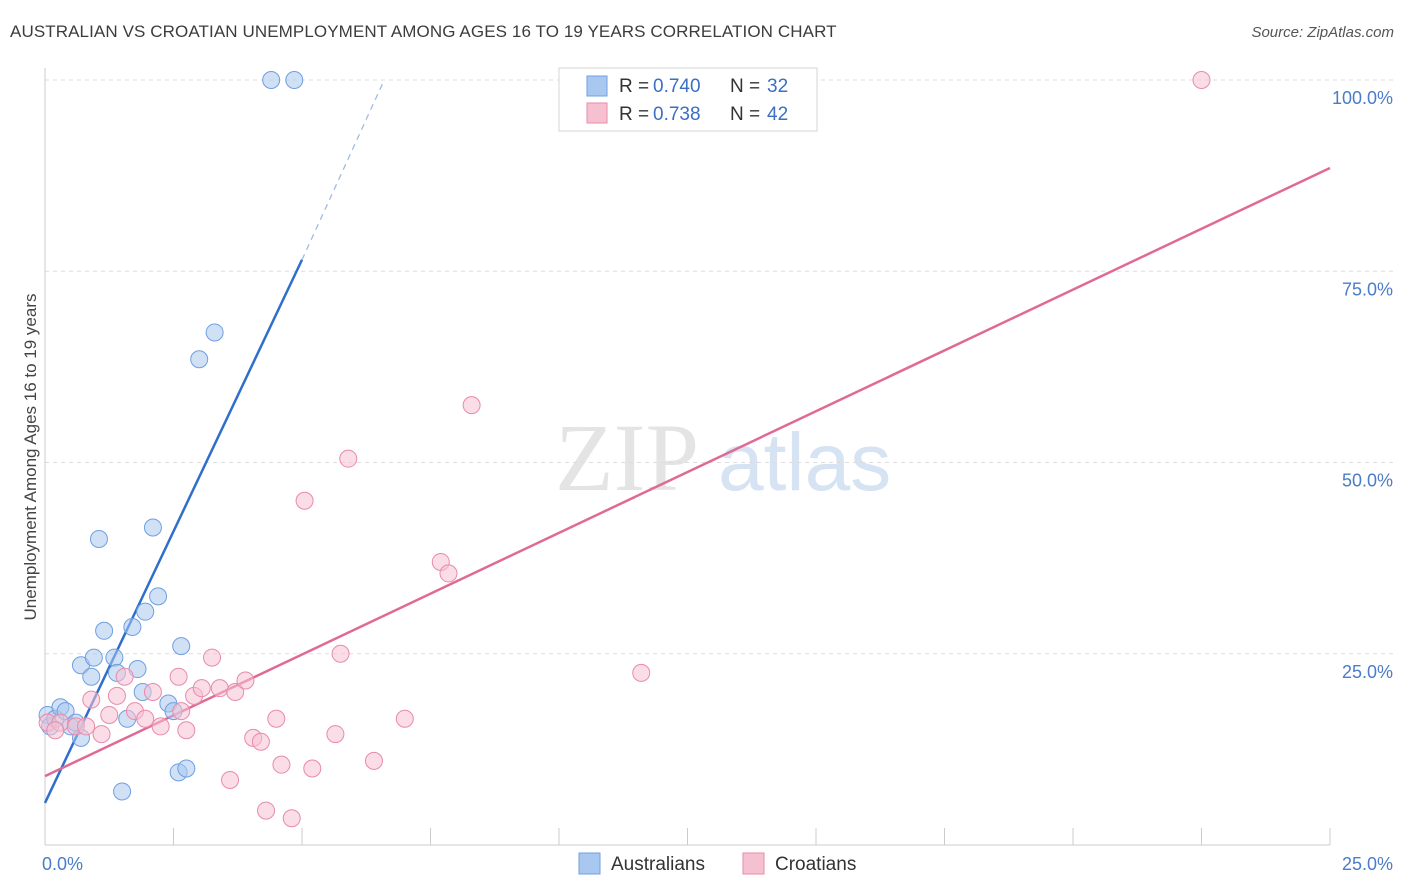 Image resolution: width=1406 pixels, height=892 pixels. I want to click on series-legend-swatch-croatians, so click(753, 863).